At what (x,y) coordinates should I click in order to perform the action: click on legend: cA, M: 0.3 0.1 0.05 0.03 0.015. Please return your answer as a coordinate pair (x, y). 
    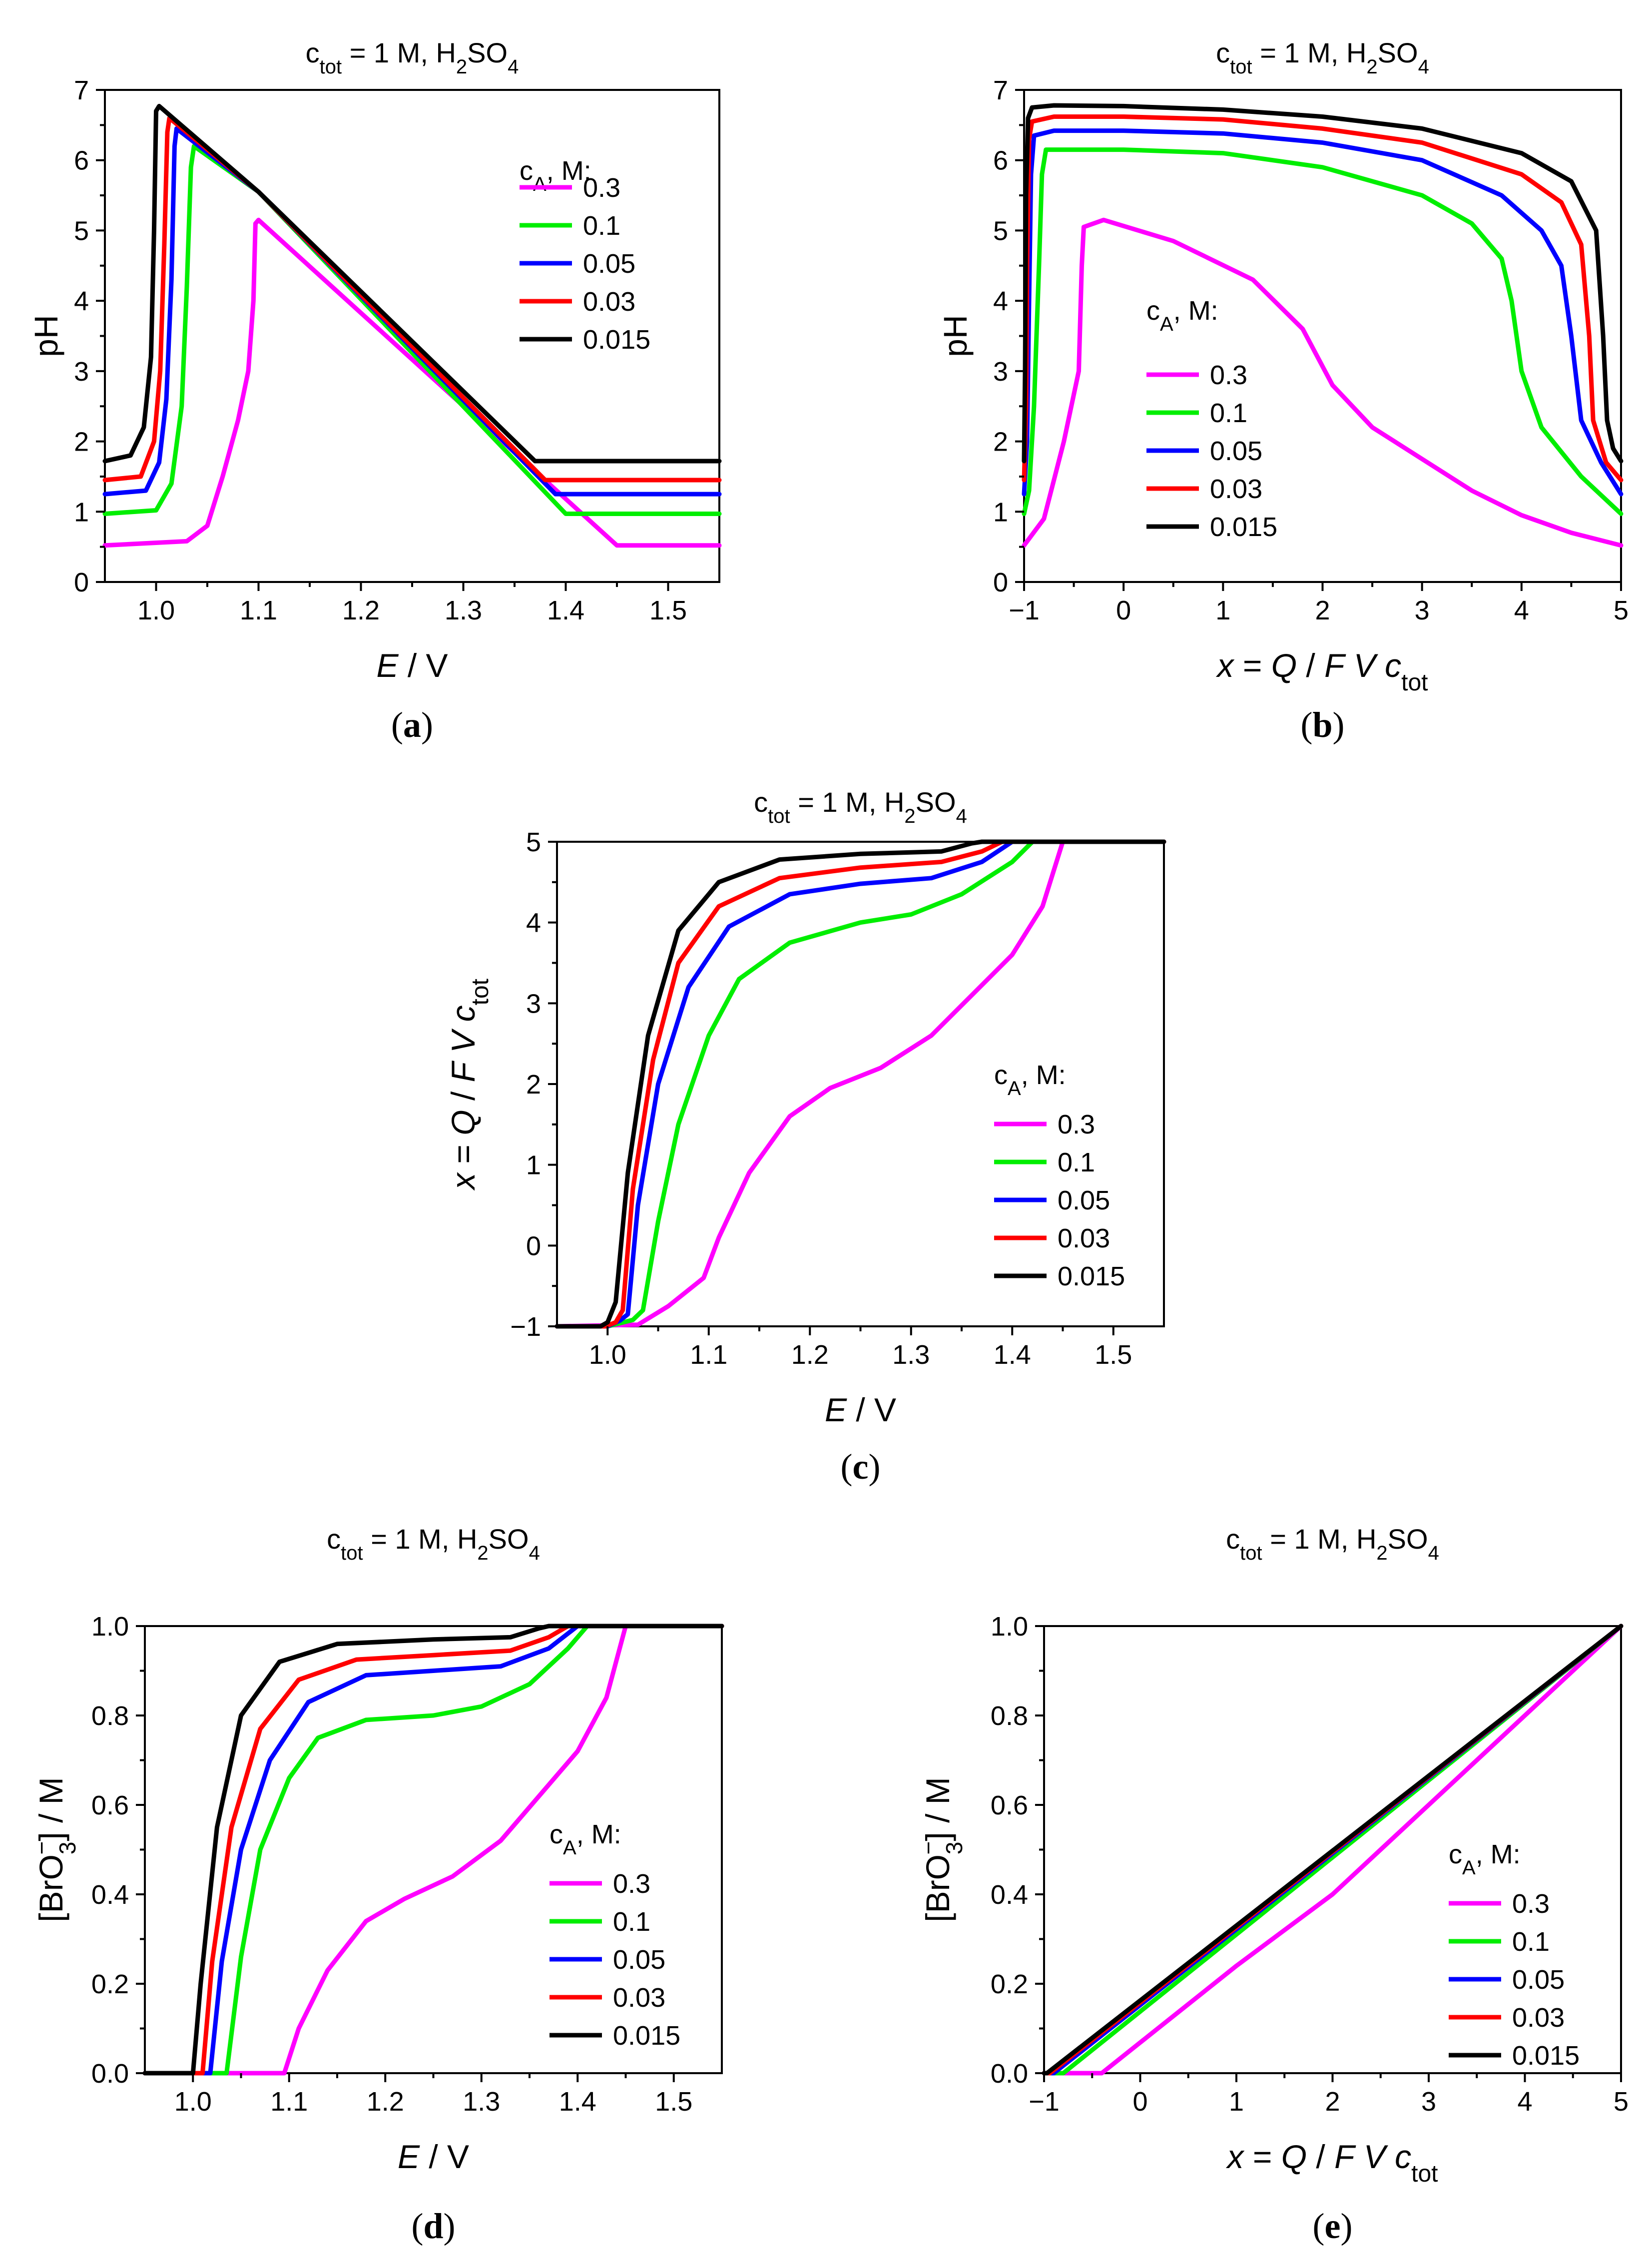
    Looking at the image, I should click on (1514, 1955).